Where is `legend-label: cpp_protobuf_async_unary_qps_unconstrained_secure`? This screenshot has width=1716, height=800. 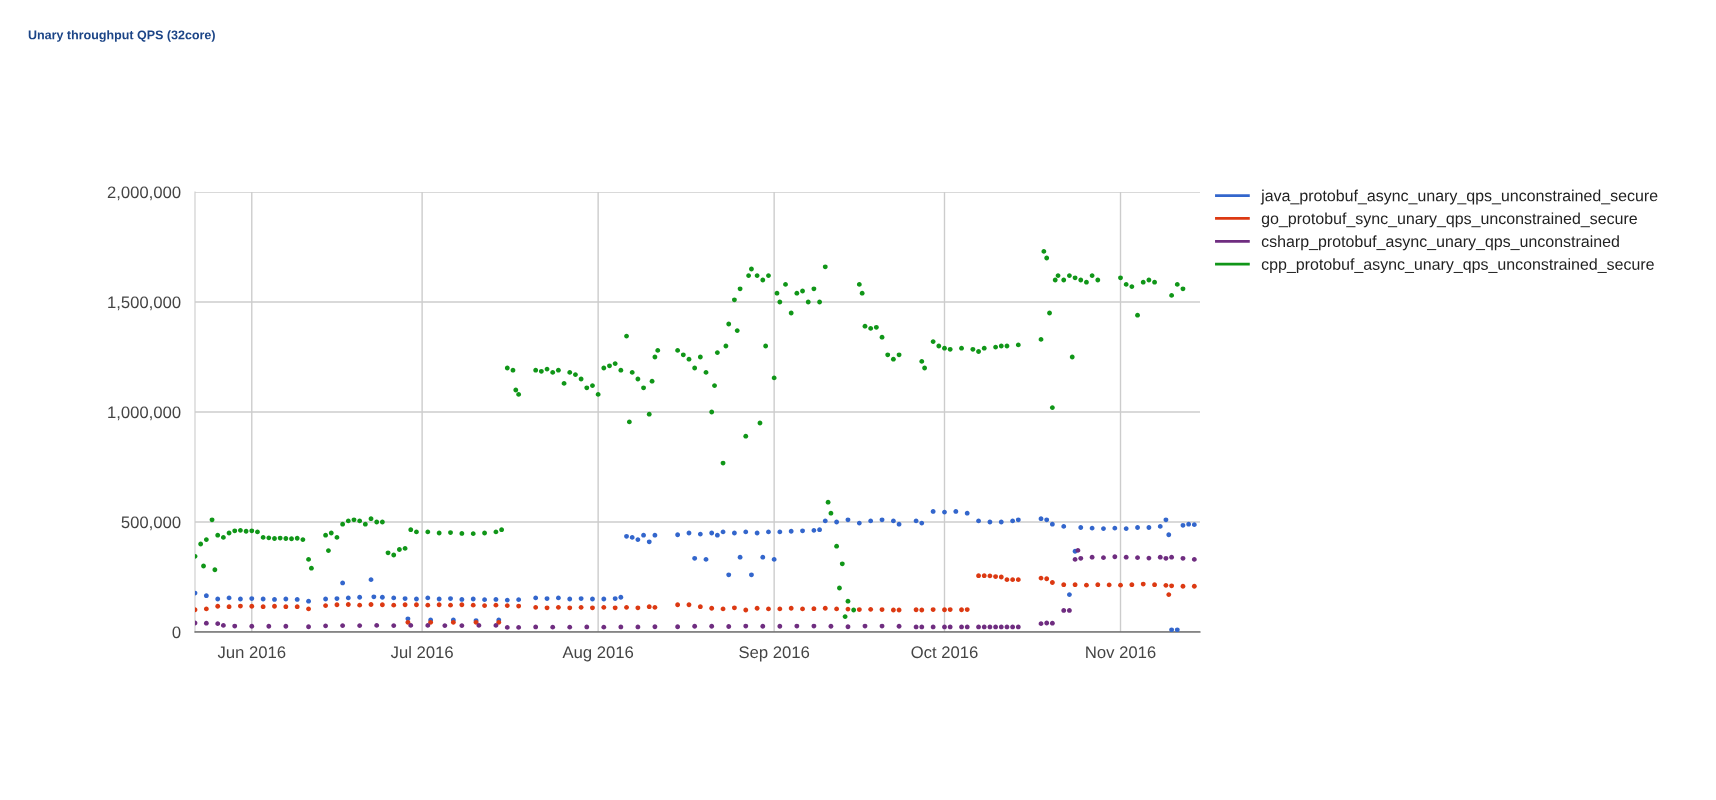
legend-label: cpp_protobuf_async_unary_qps_unconstrained_secure is located at coordinates (1457, 266).